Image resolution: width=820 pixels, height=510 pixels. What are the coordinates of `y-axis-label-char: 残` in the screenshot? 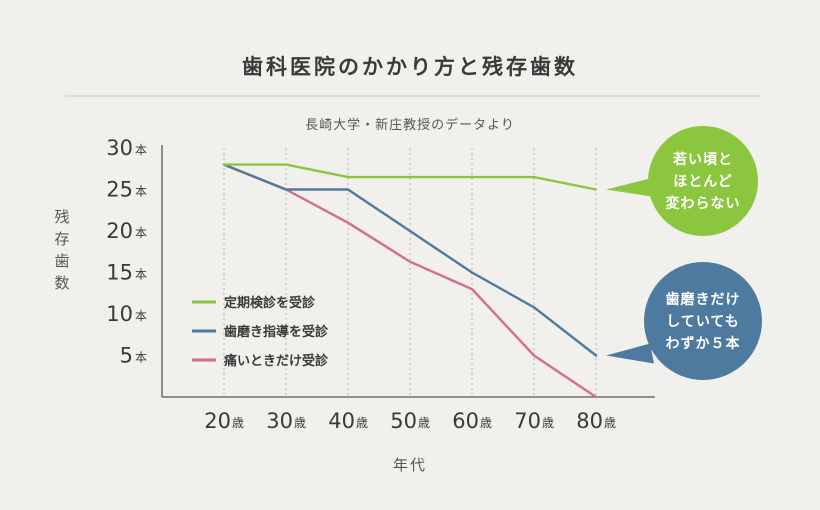 It's located at (61, 217).